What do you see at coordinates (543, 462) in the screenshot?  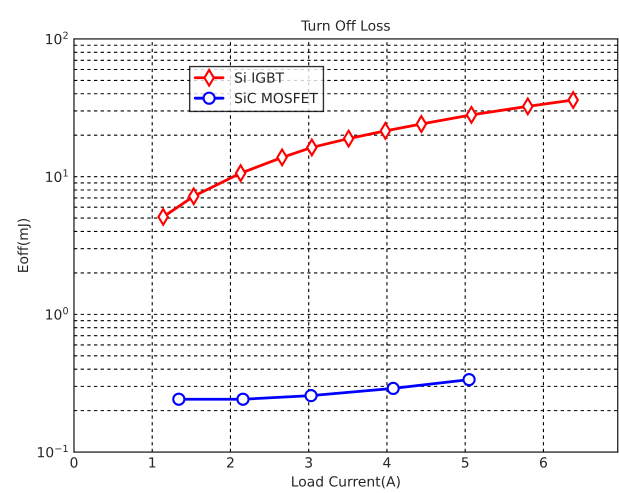 I see `x-tick-label: 6` at bounding box center [543, 462].